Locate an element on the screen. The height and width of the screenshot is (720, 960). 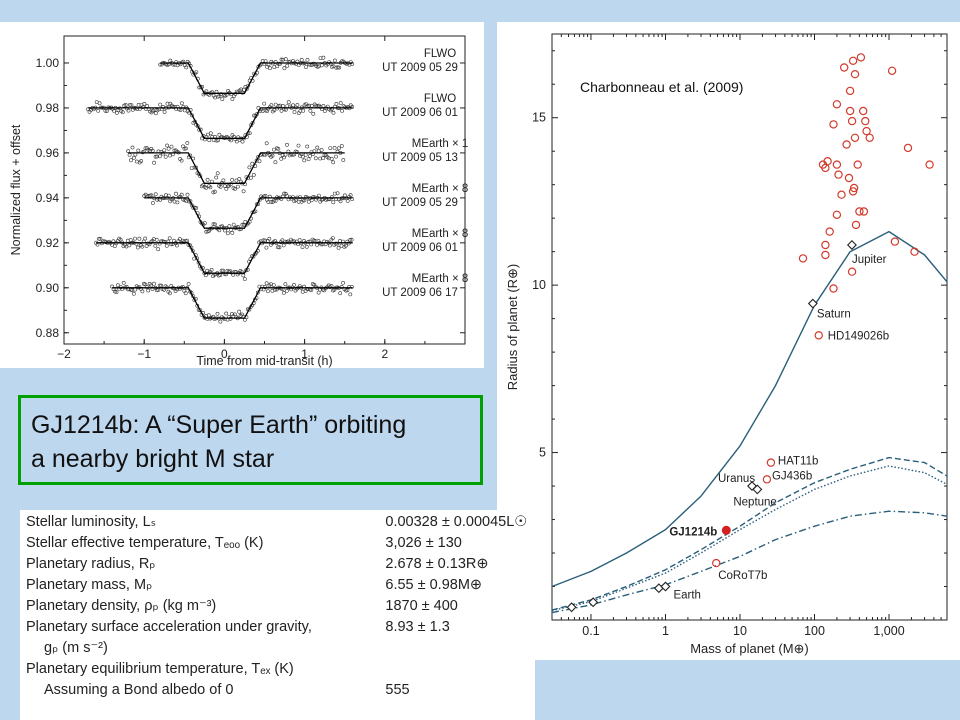
x-tick-label: 0 is located at coordinates (224, 354).